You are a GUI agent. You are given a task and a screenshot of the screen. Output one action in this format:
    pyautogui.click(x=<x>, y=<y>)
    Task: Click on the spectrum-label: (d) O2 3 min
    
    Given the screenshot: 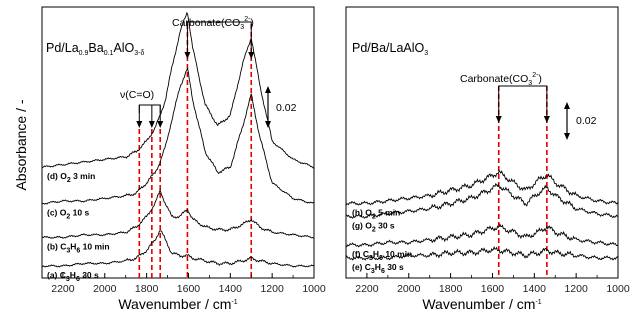 What is the action you would take?
    pyautogui.click(x=71, y=177)
    